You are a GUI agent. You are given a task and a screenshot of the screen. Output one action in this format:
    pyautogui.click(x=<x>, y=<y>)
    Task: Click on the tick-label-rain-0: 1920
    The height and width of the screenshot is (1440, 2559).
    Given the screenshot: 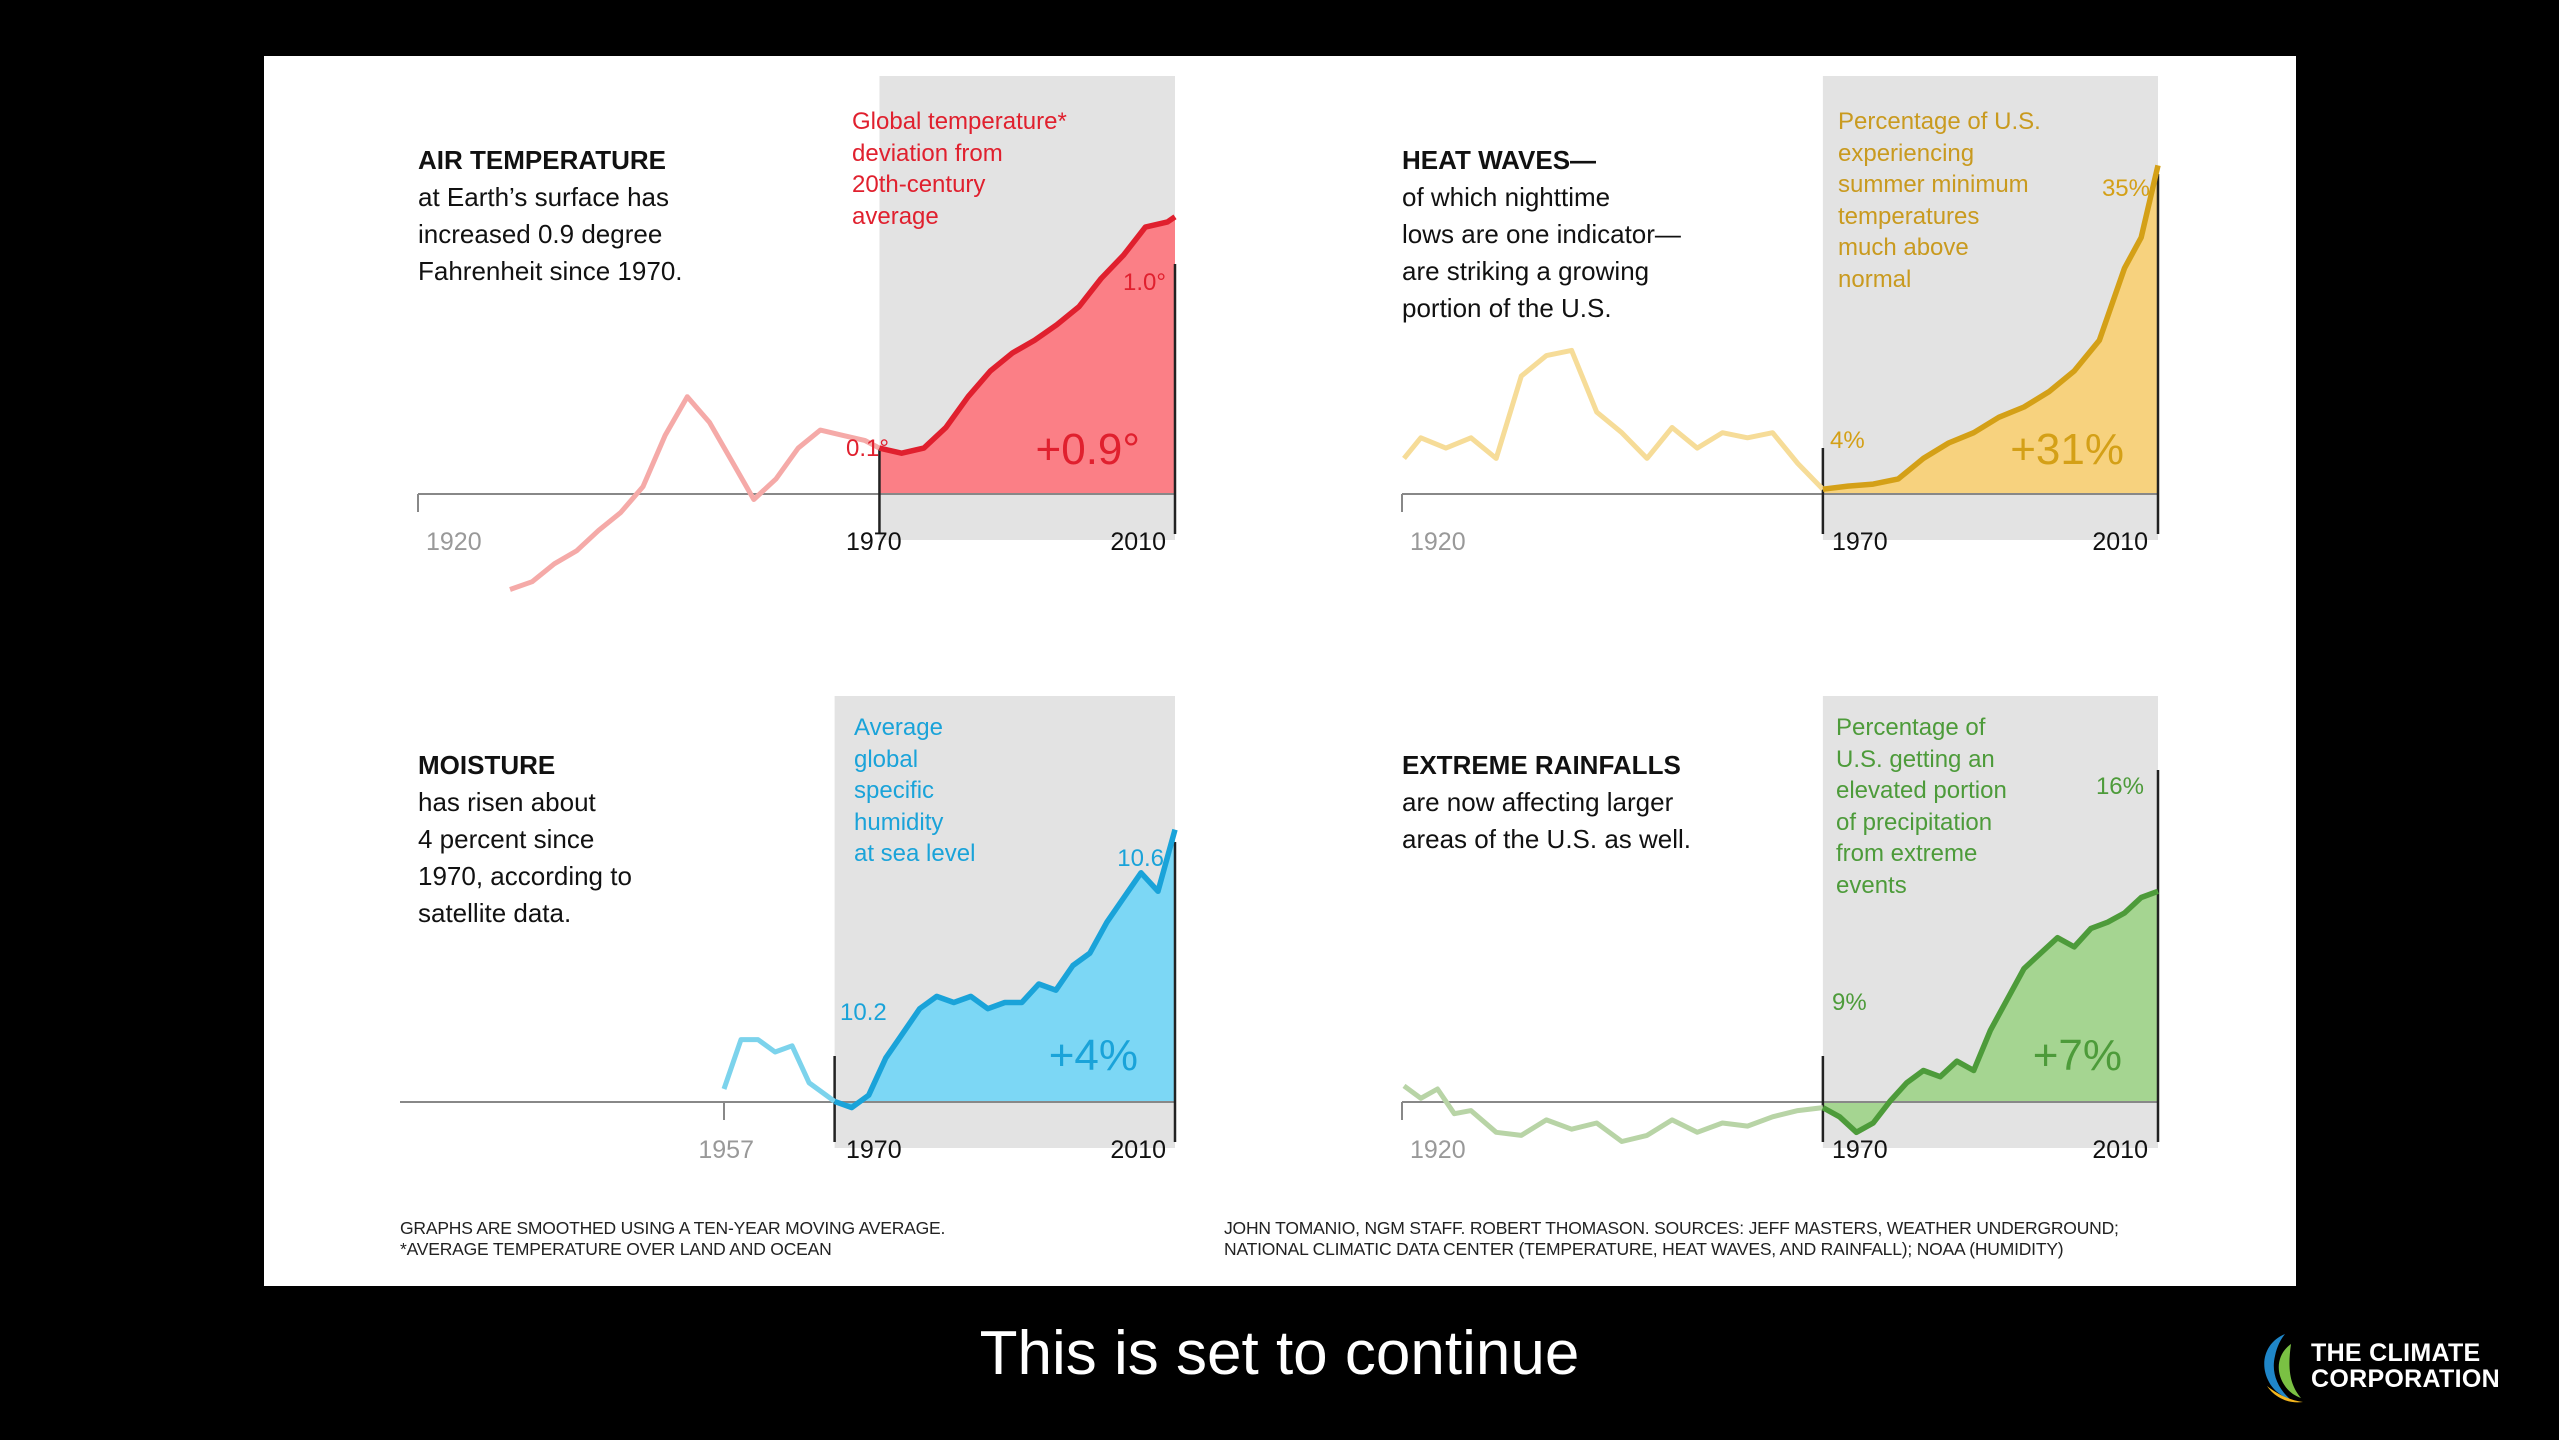 What is the action you would take?
    pyautogui.click(x=1438, y=1150)
    